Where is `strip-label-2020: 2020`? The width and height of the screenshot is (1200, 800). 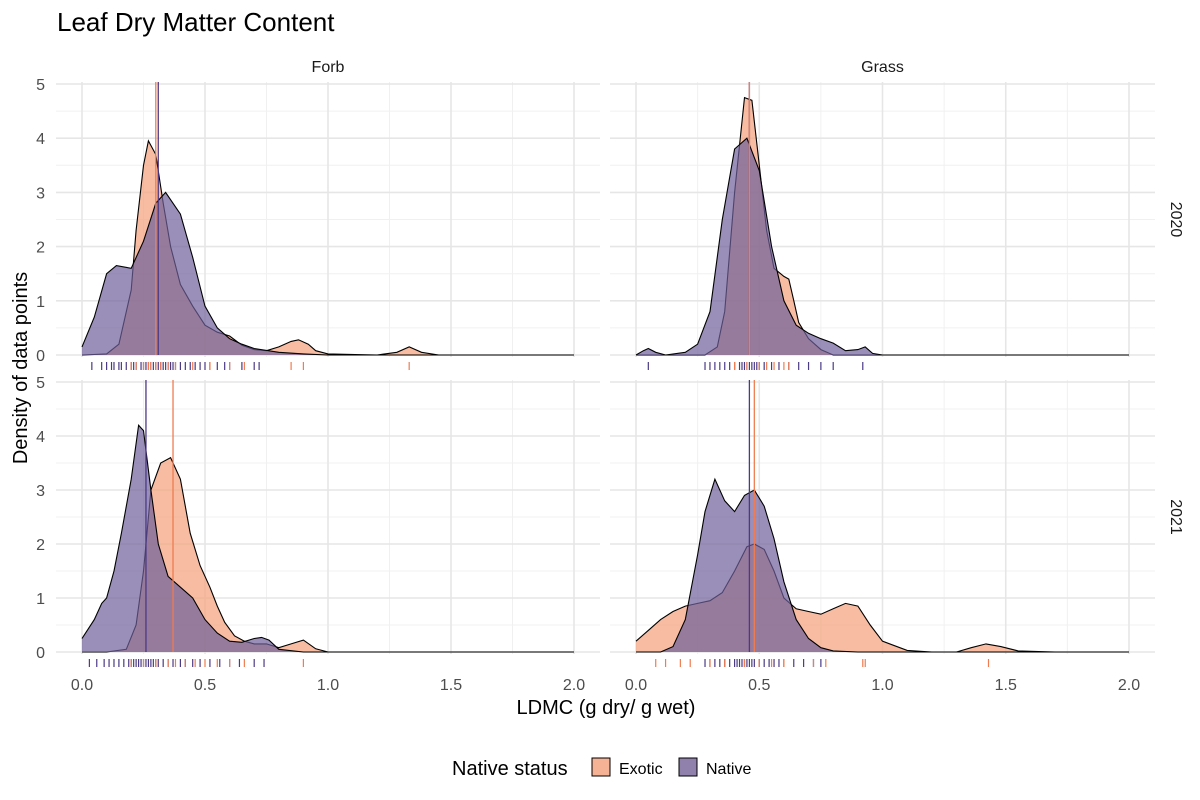 strip-label-2020: 2020 is located at coordinates (1175, 220).